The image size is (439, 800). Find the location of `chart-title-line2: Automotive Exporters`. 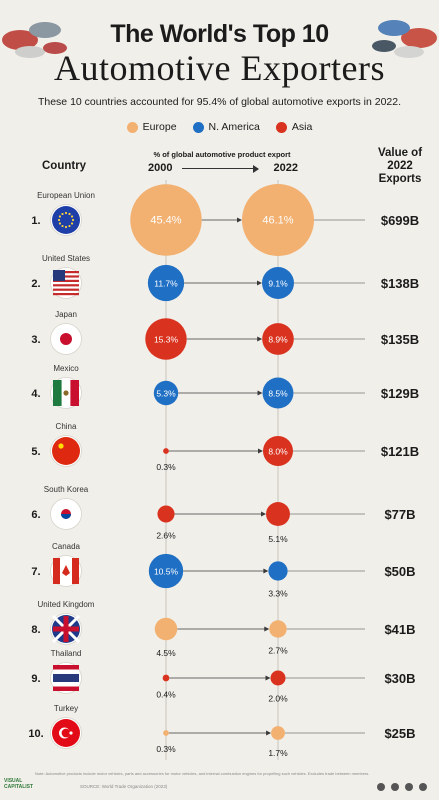

chart-title-line2: Automotive Exporters is located at coordinates (219, 68).